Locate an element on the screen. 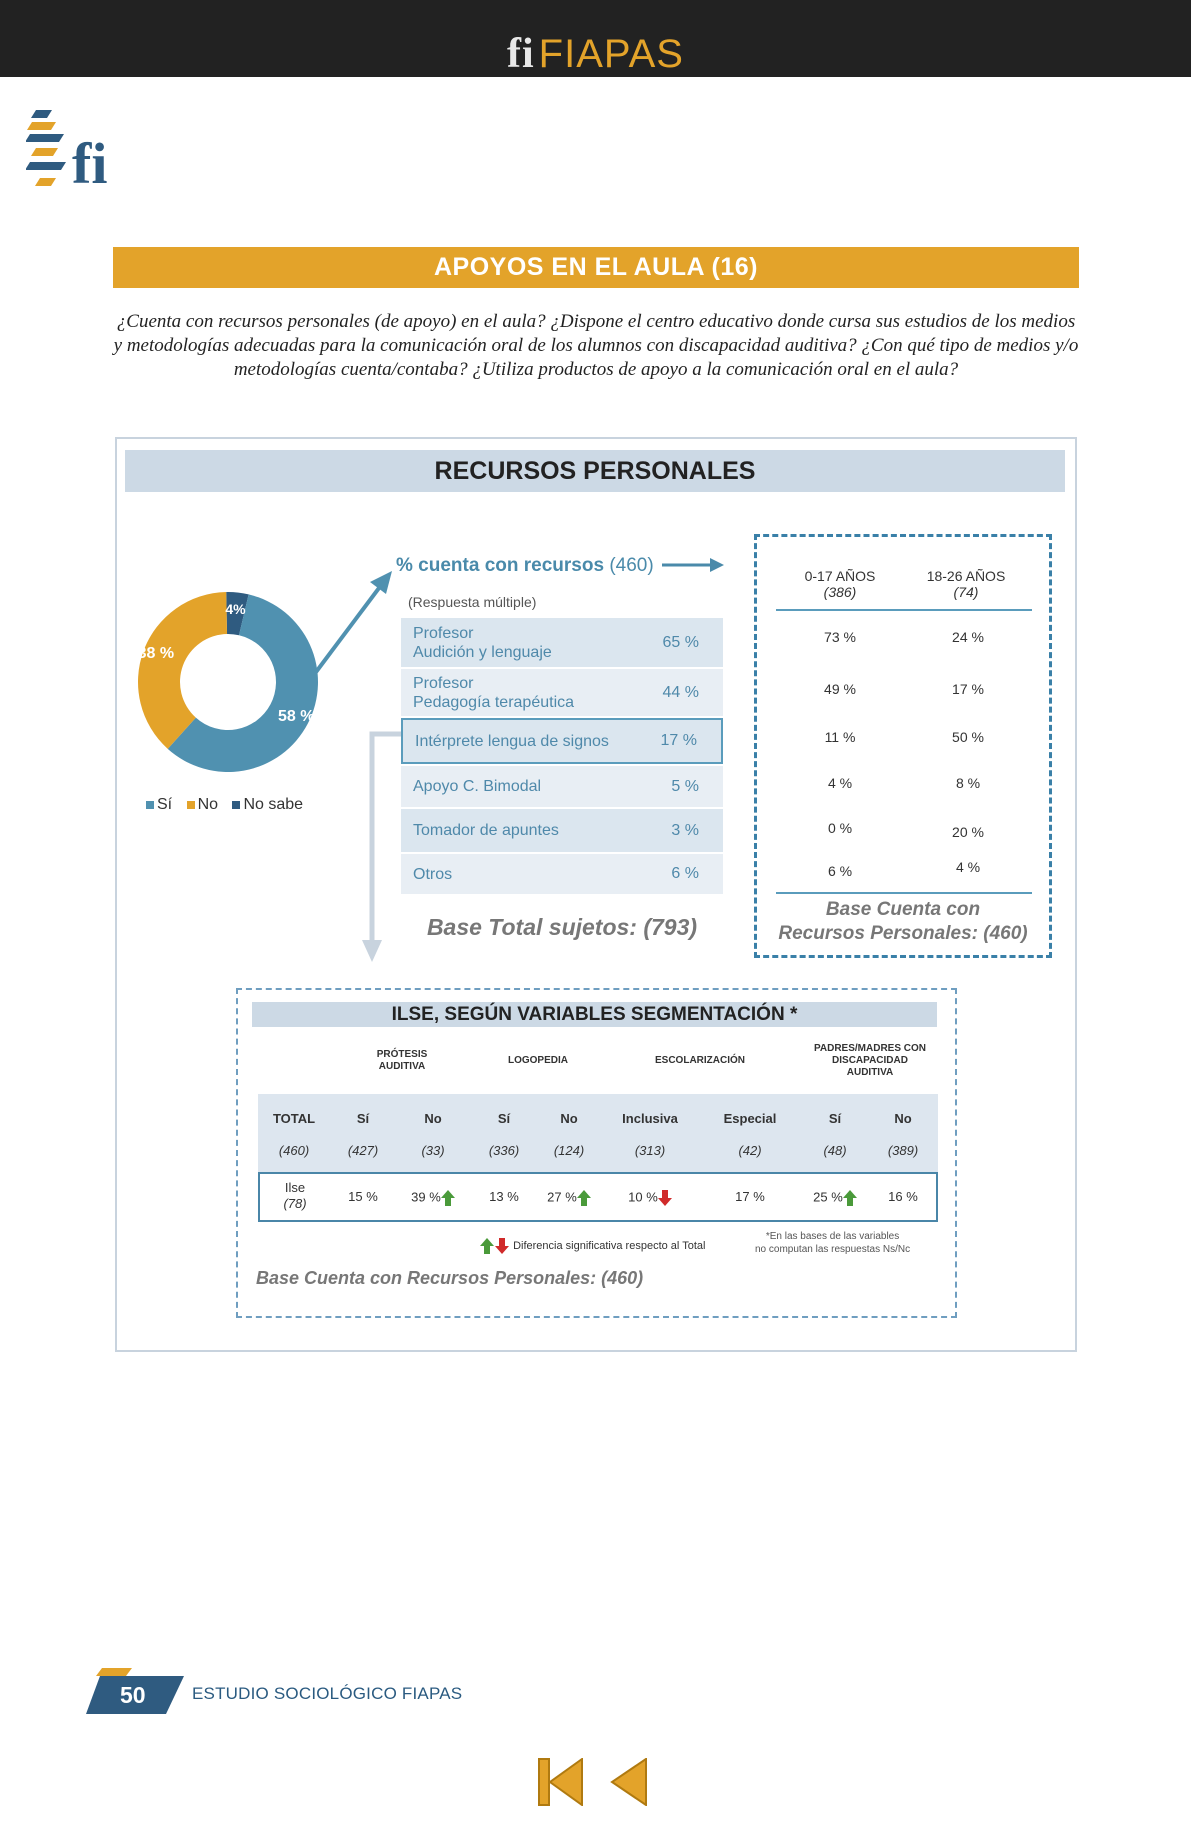 Image resolution: width=1191 pixels, height=1840 pixels. age-header-rule is located at coordinates (904, 610).